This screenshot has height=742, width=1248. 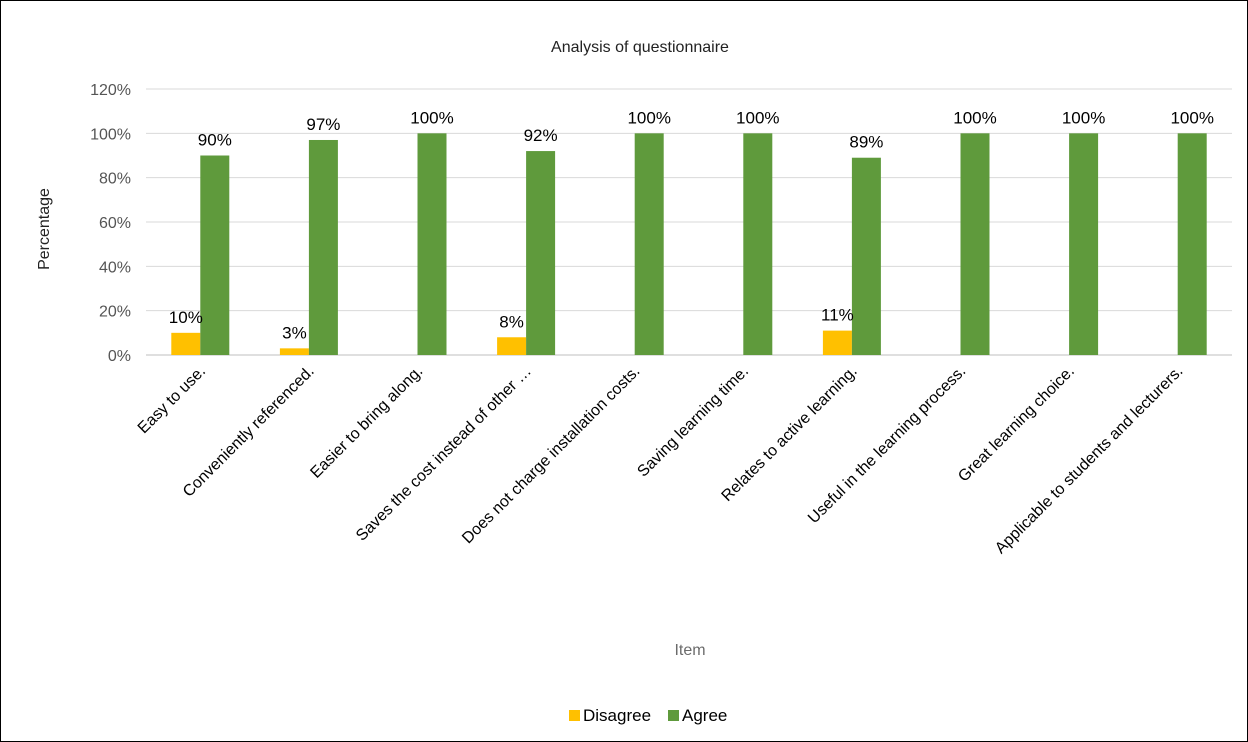 What do you see at coordinates (119, 356) in the screenshot?
I see `y-tick-label: 0%` at bounding box center [119, 356].